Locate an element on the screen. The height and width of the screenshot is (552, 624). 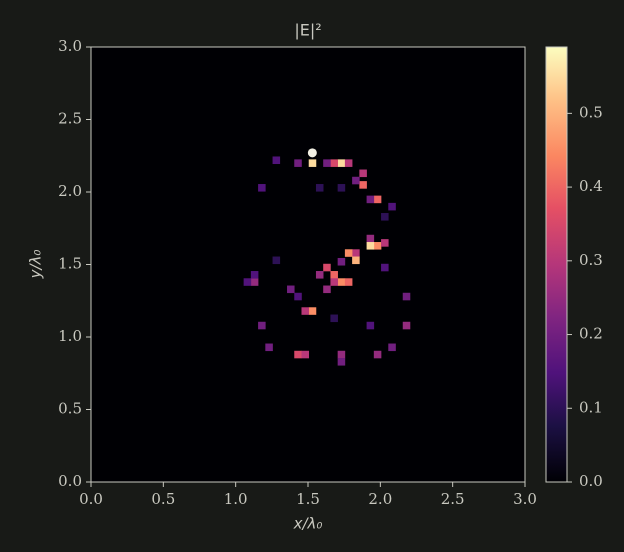
y-tick-label: 1.5 is located at coordinates (70, 264).